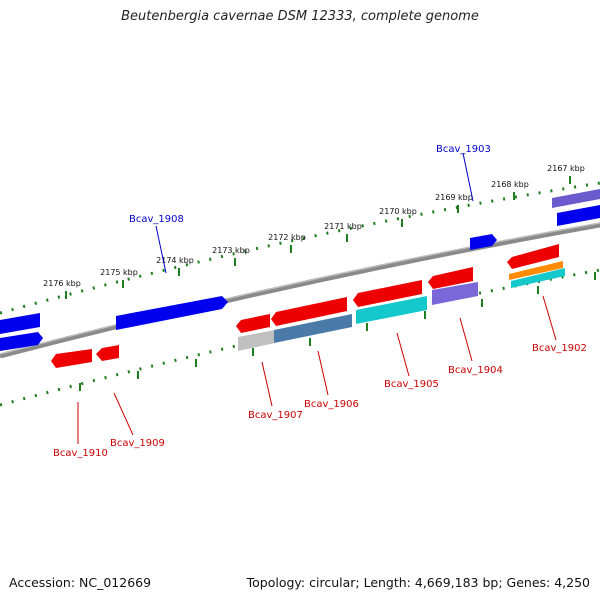  Describe the element at coordinates (510, 184) in the screenshot. I see `tick-label: 2168 kbp` at that location.